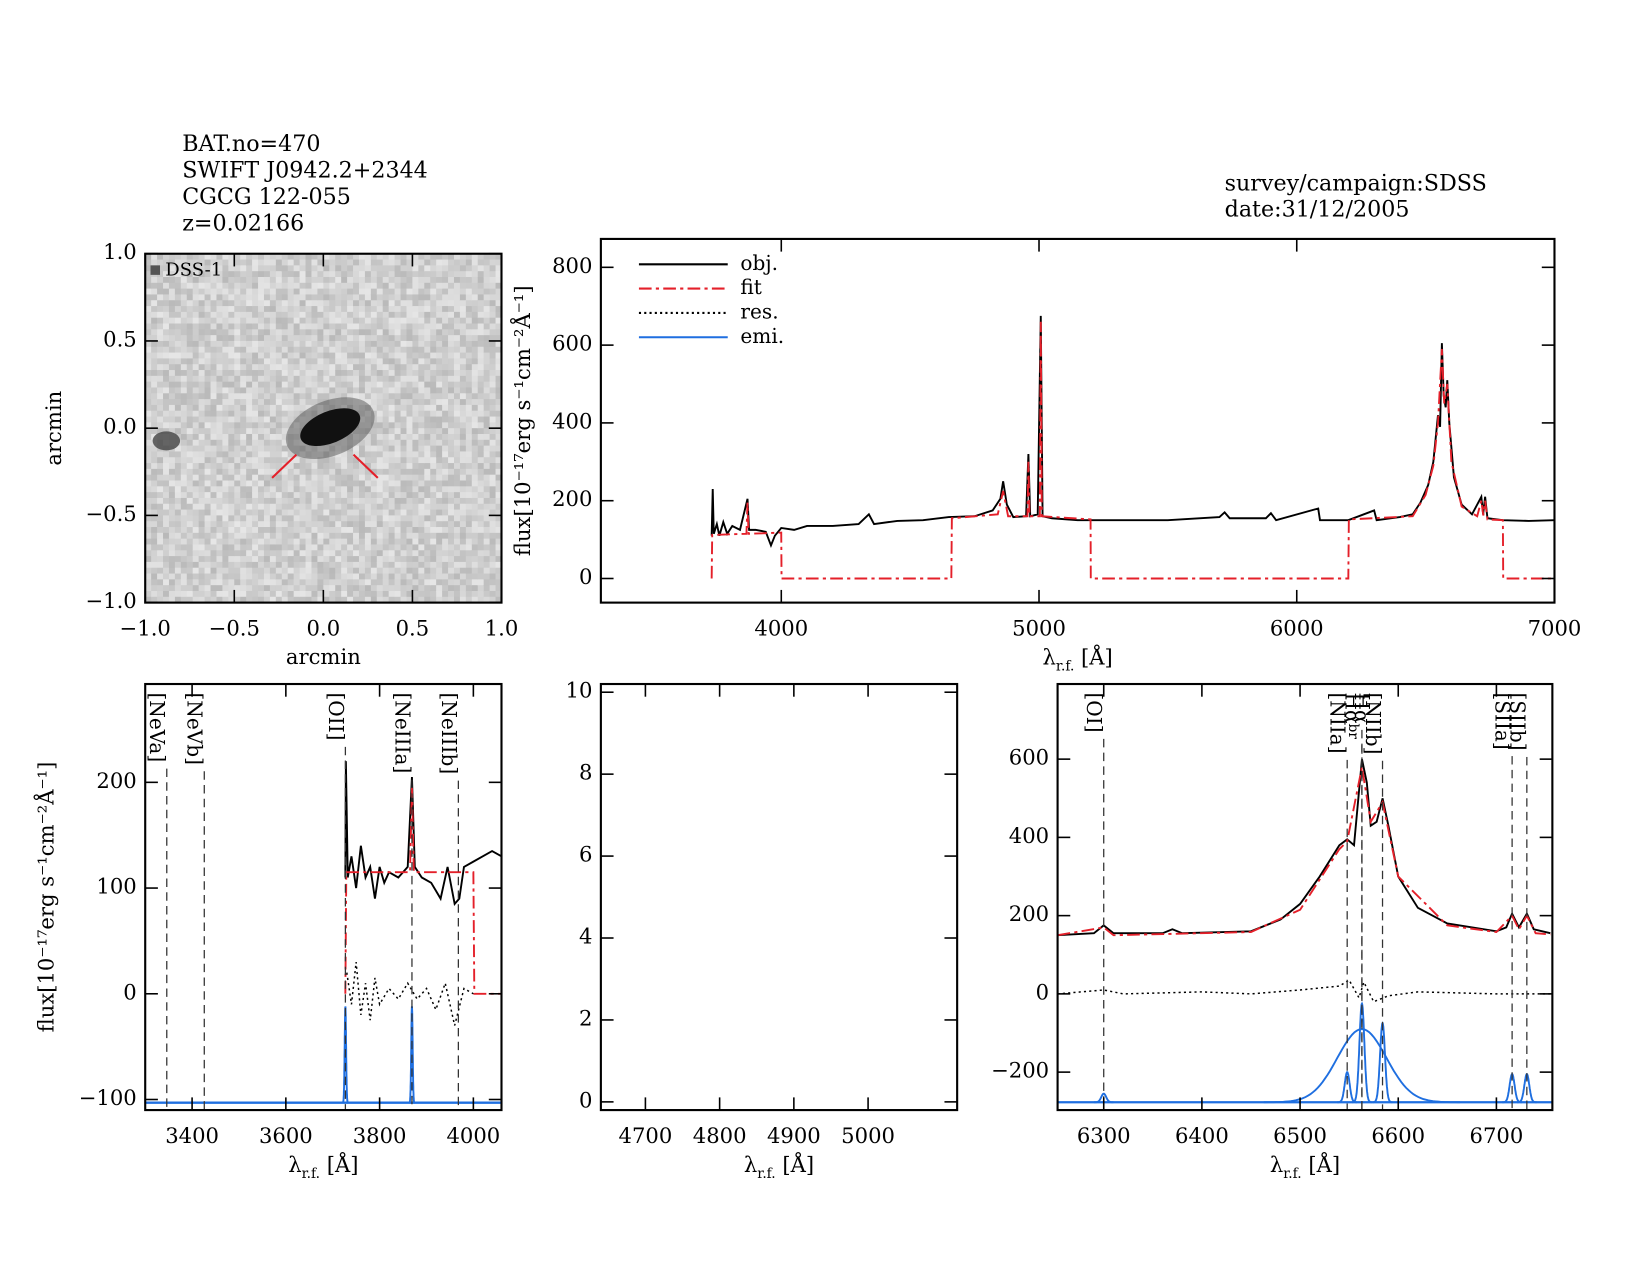 This screenshot has height=1275, width=1650. What do you see at coordinates (1029, 835) in the screenshot?
I see `y-tick-label: 400` at bounding box center [1029, 835].